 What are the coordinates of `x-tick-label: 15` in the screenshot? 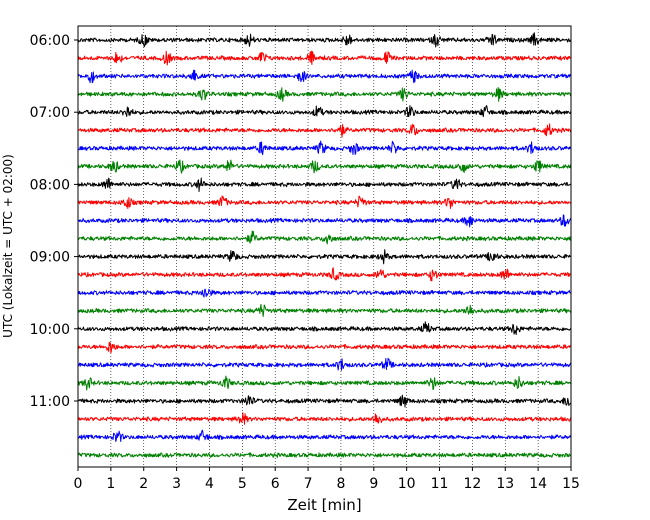 It's located at (571, 484).